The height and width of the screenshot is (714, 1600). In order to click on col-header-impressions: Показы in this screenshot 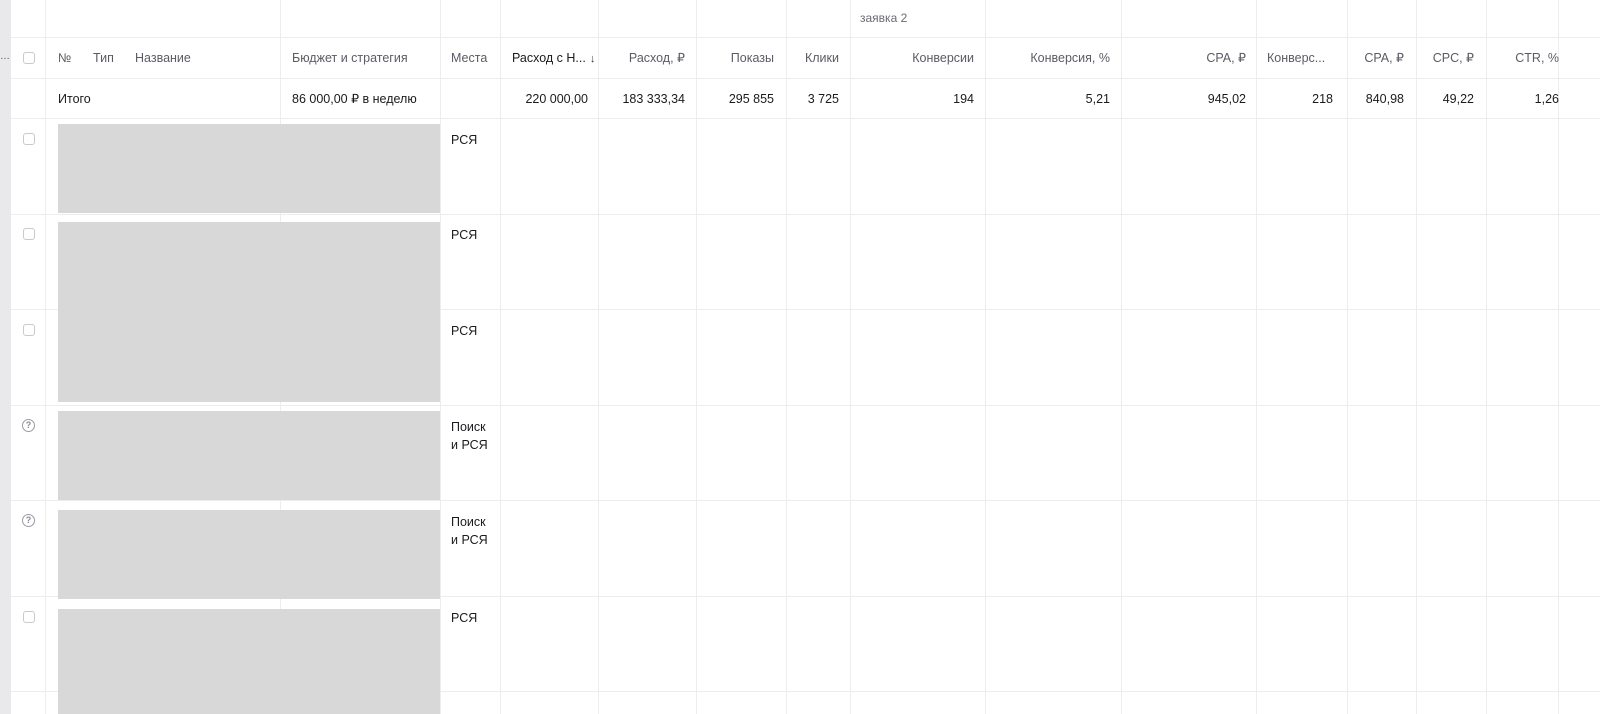, I will do `click(752, 58)`.